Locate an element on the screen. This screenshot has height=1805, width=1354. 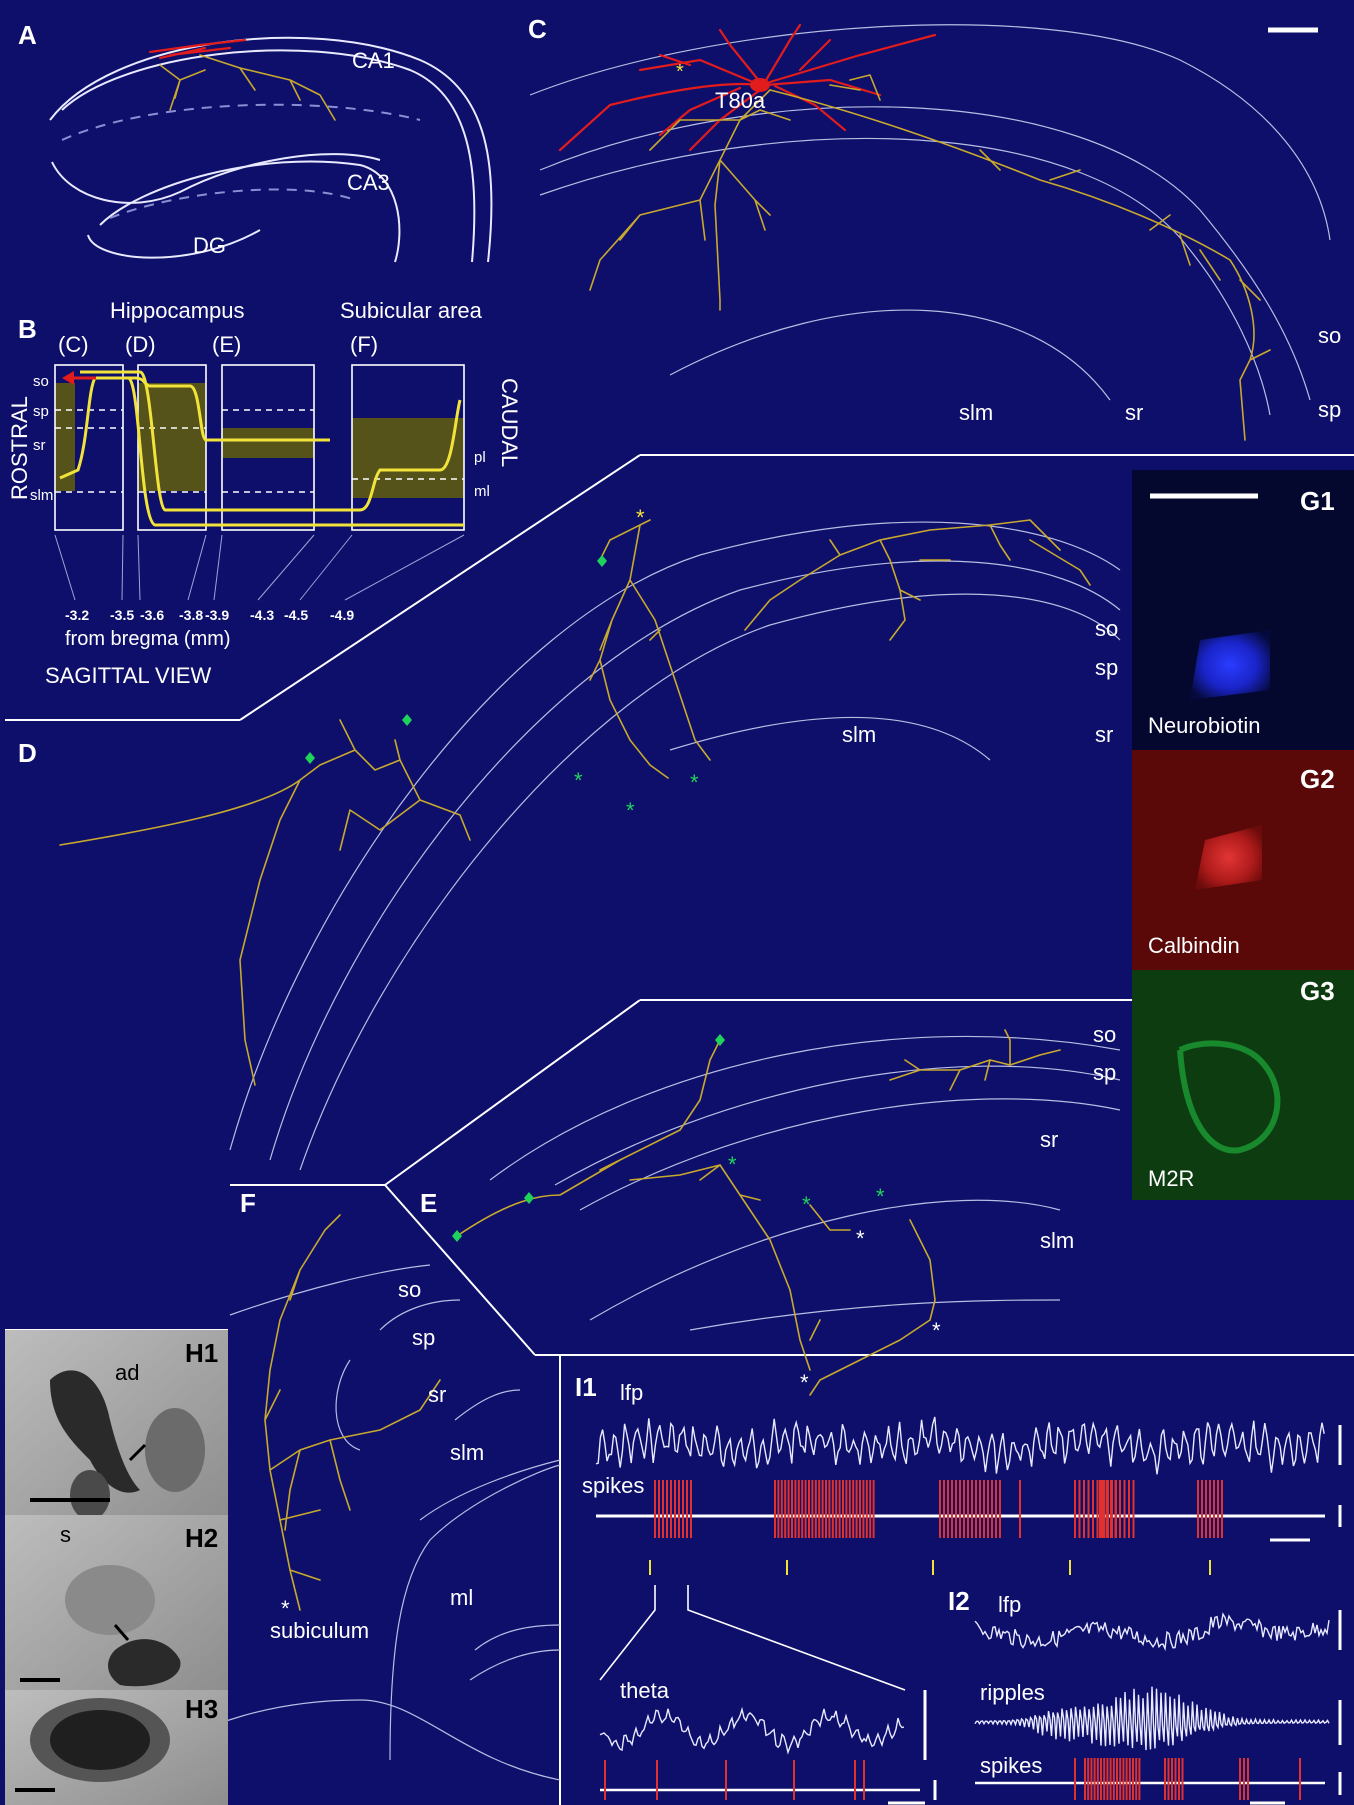
bregma-guide-lines is located at coordinates (259, 567).